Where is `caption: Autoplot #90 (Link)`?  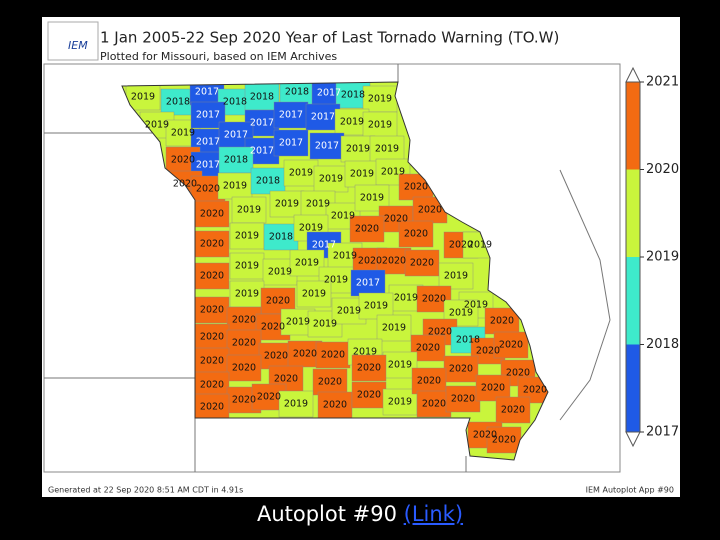
caption: Autoplot #90 (Link) is located at coordinates (360, 514).